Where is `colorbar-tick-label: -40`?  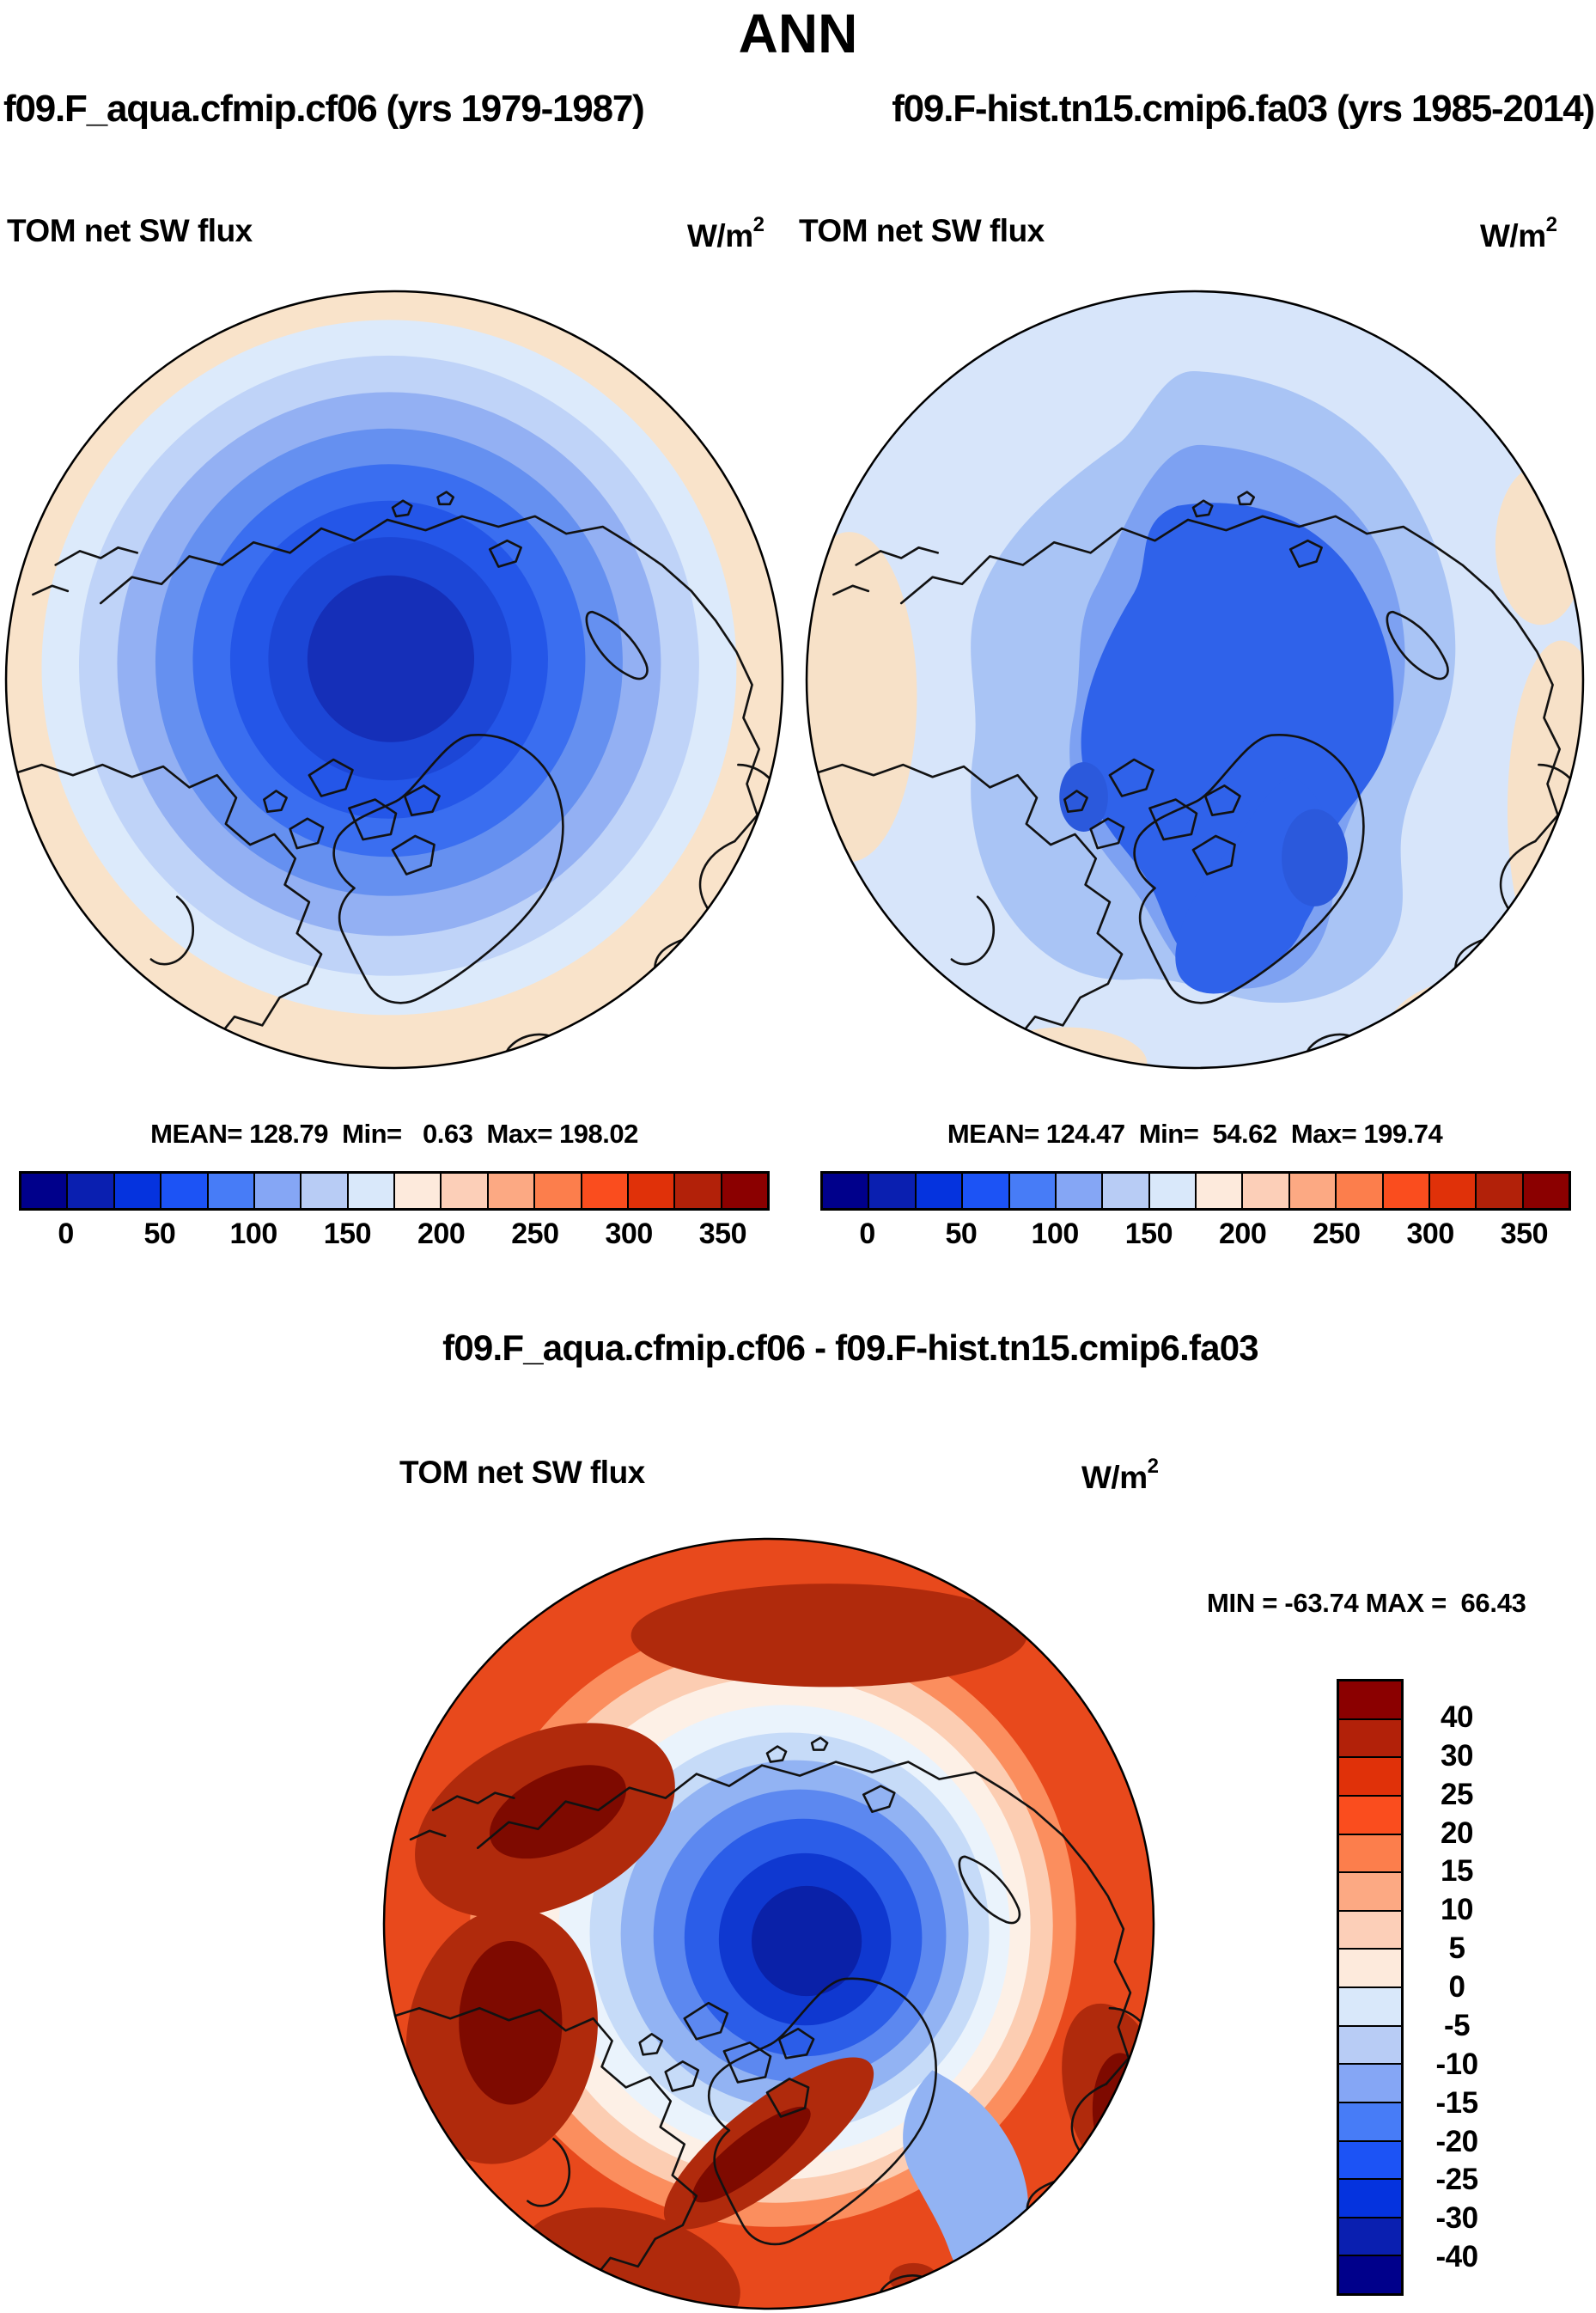 colorbar-tick-label: -40 is located at coordinates (1456, 2257).